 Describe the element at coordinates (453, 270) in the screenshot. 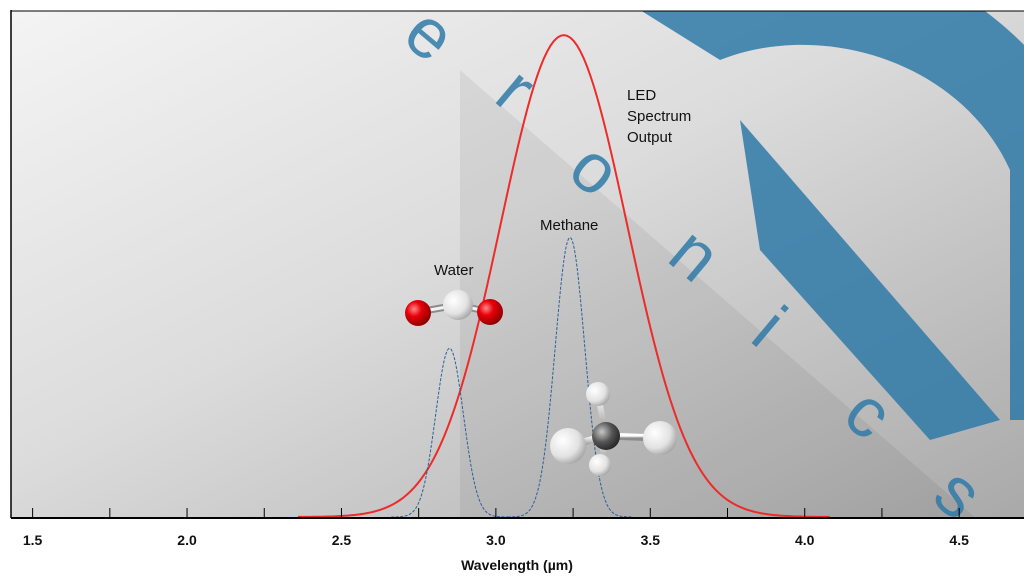

I see `water-label: Water` at that location.